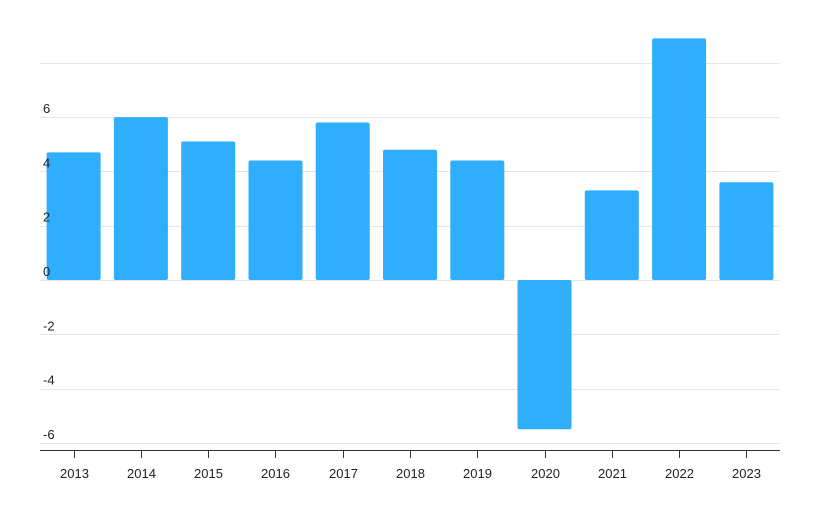  What do you see at coordinates (49, 434) in the screenshot?
I see `y-tick-label: -6` at bounding box center [49, 434].